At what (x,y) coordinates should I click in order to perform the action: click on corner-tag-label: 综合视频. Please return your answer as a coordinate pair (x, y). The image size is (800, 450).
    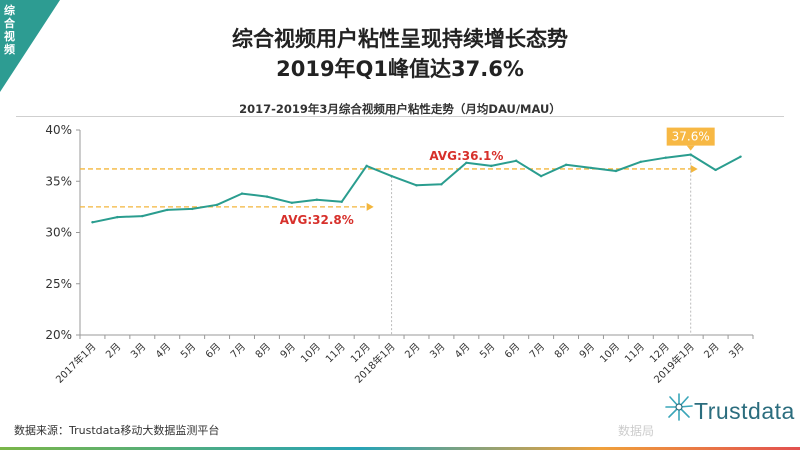
    Looking at the image, I should click on (9, 30).